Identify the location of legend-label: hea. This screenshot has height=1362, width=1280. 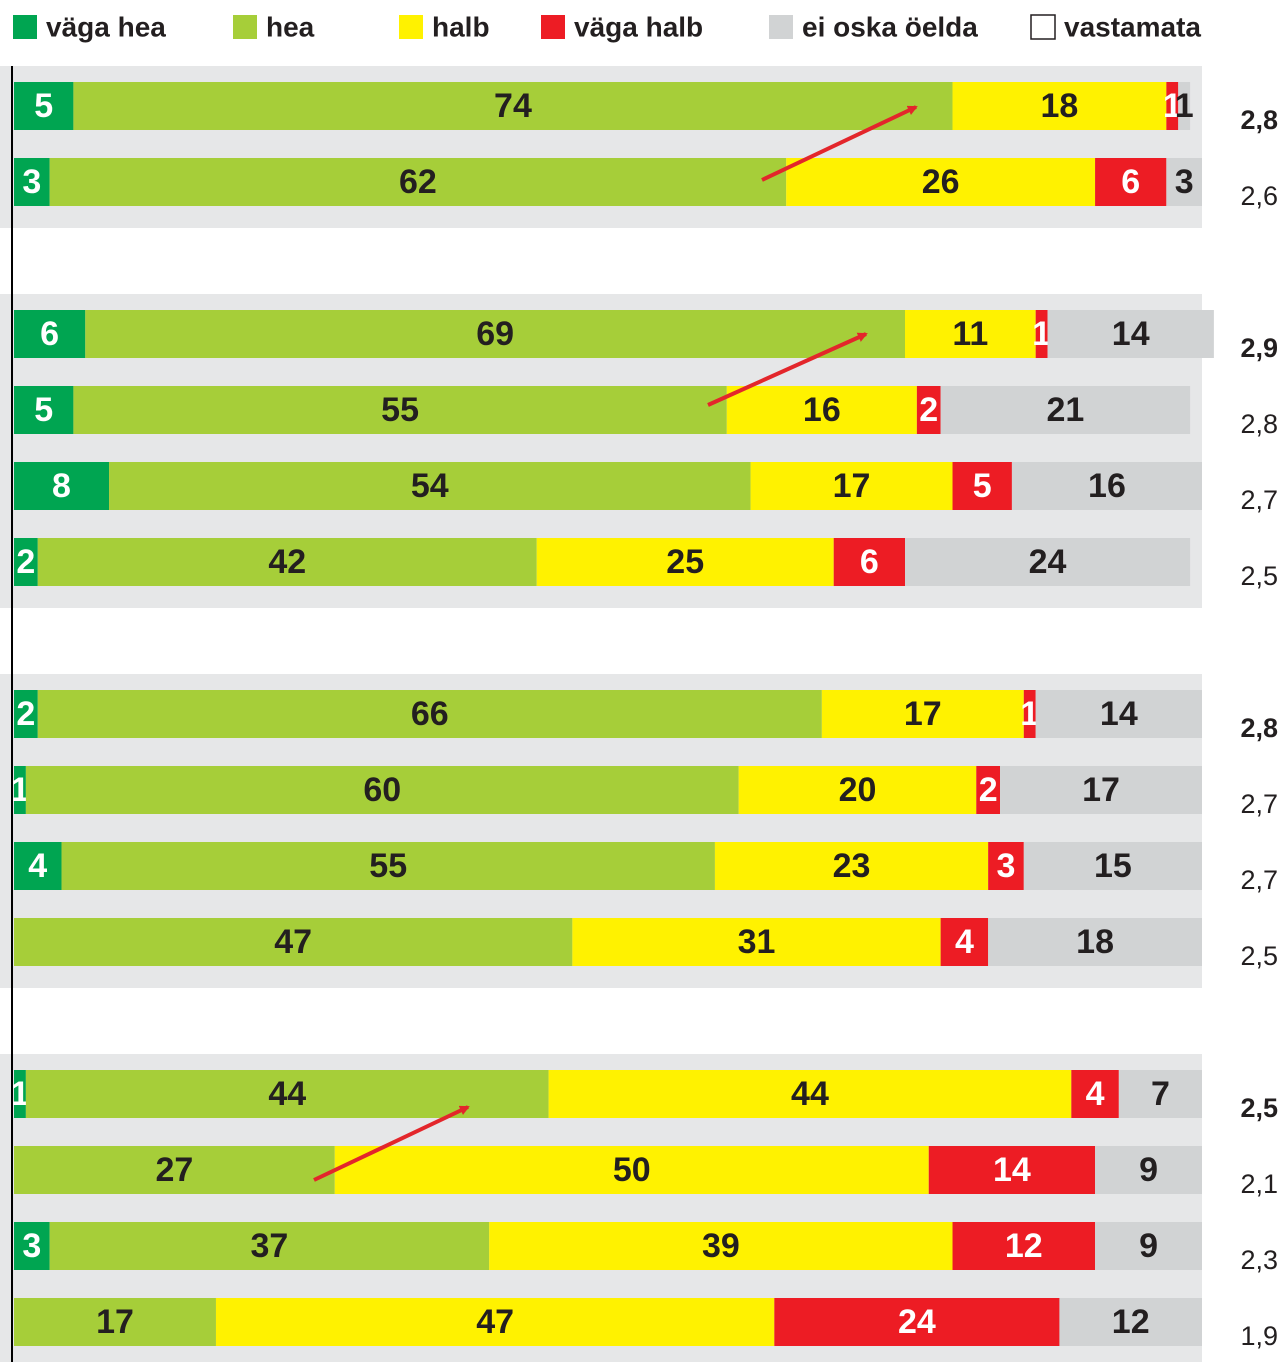
(290, 26).